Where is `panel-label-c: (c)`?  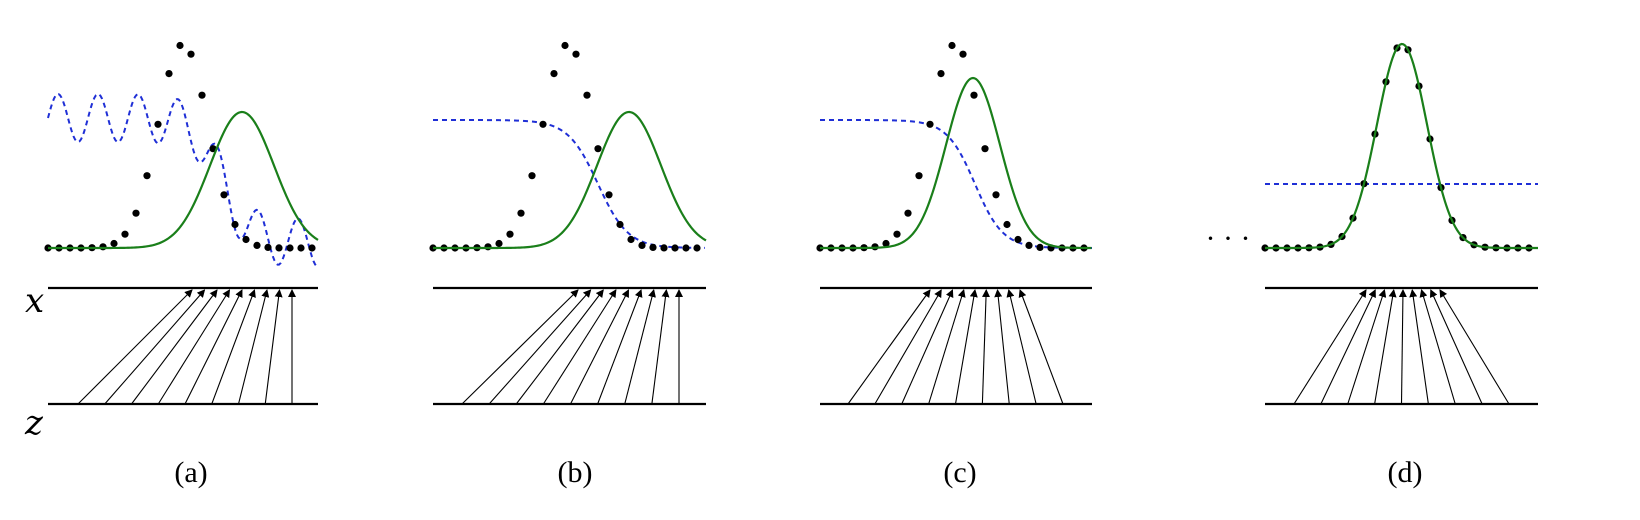
panel-label-c: (c) is located at coordinates (959, 472).